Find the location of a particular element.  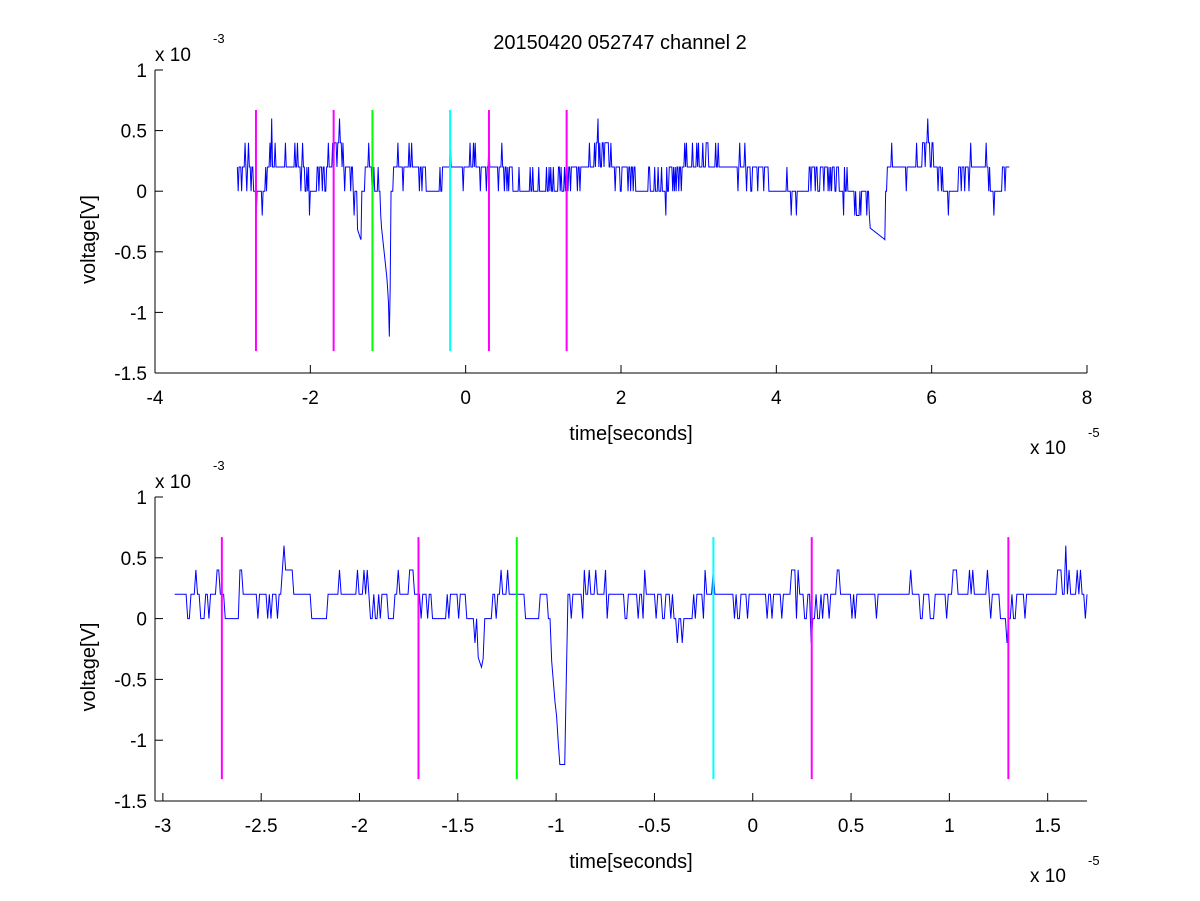

x-tick-label: 1.5 is located at coordinates (1047, 826).